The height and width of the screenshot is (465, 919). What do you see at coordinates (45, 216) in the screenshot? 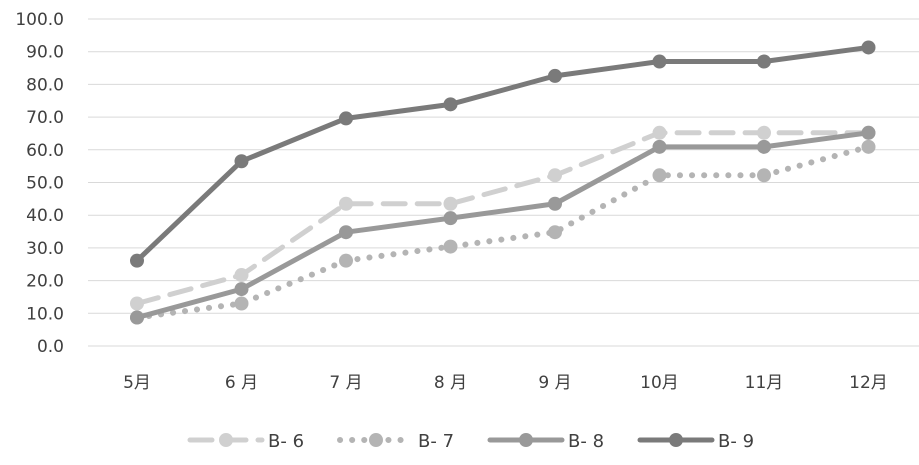
I see `y-tick-label: 40.0` at bounding box center [45, 216].